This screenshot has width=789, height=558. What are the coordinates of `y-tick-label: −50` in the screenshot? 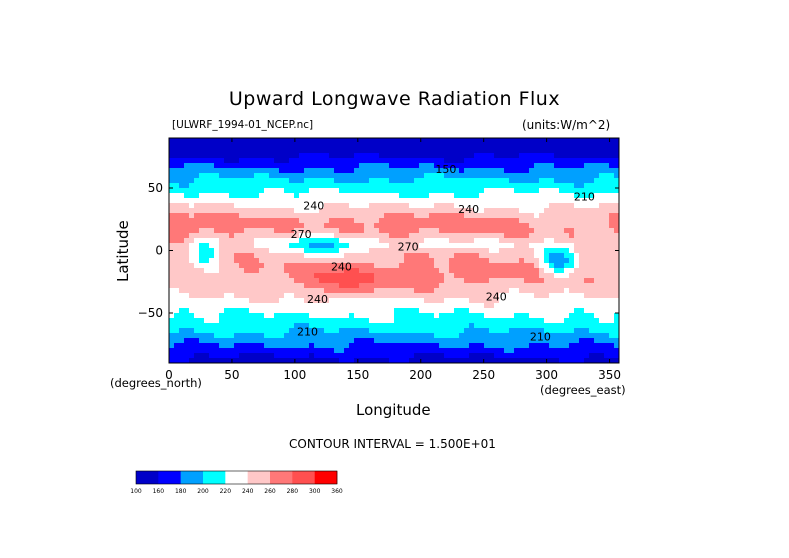 It's located at (150, 313).